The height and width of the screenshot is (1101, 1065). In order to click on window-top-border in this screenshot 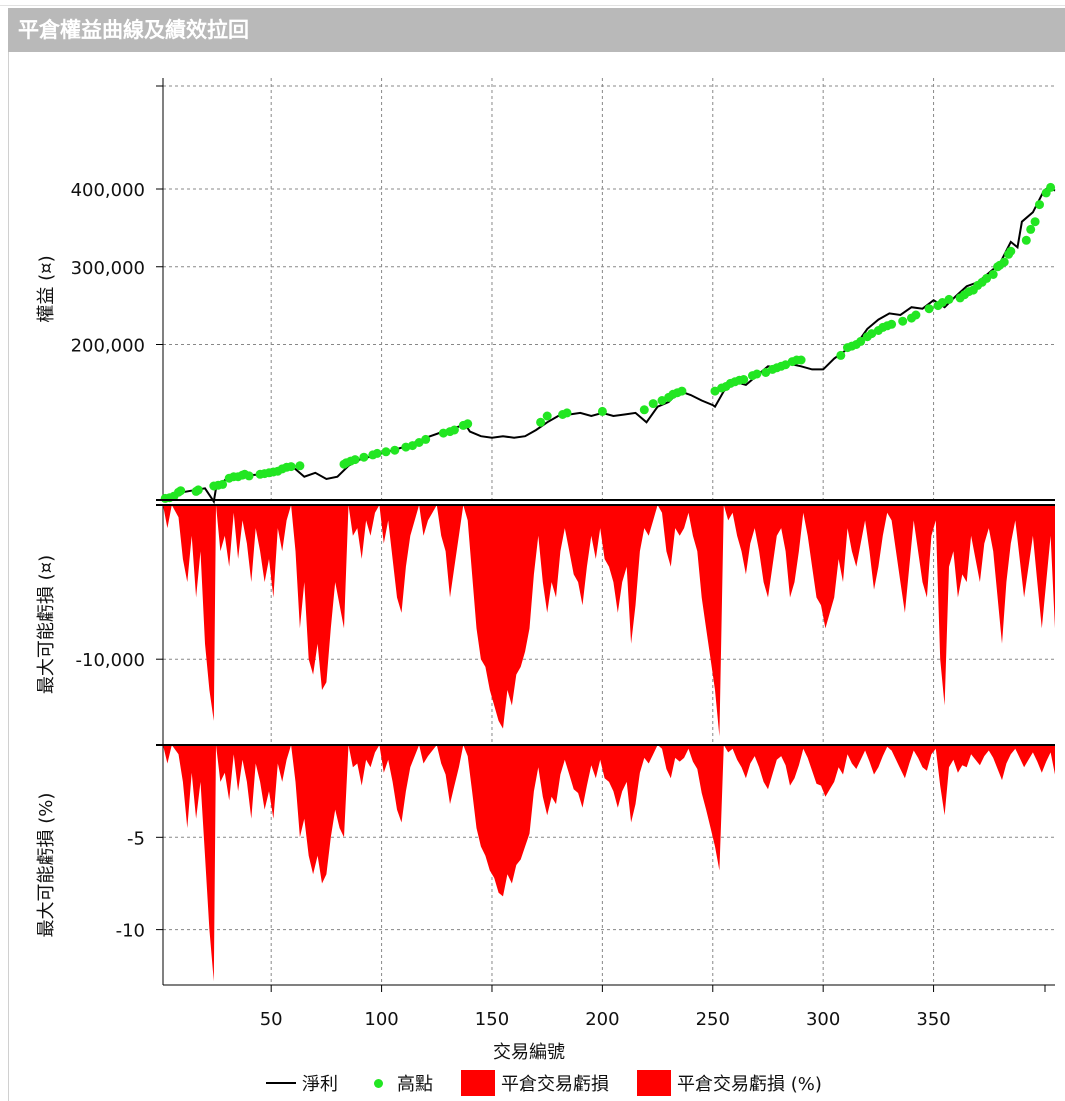, I will do `click(532, 5)`.